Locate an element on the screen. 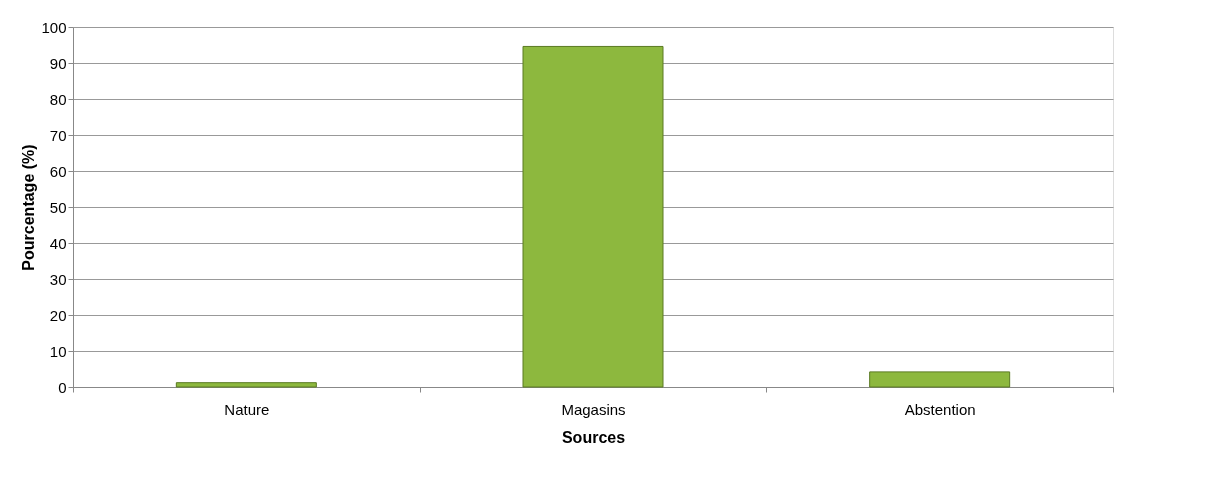 Image resolution: width=1206 pixels, height=495 pixels. x-tick-label: Nature is located at coordinates (247, 409).